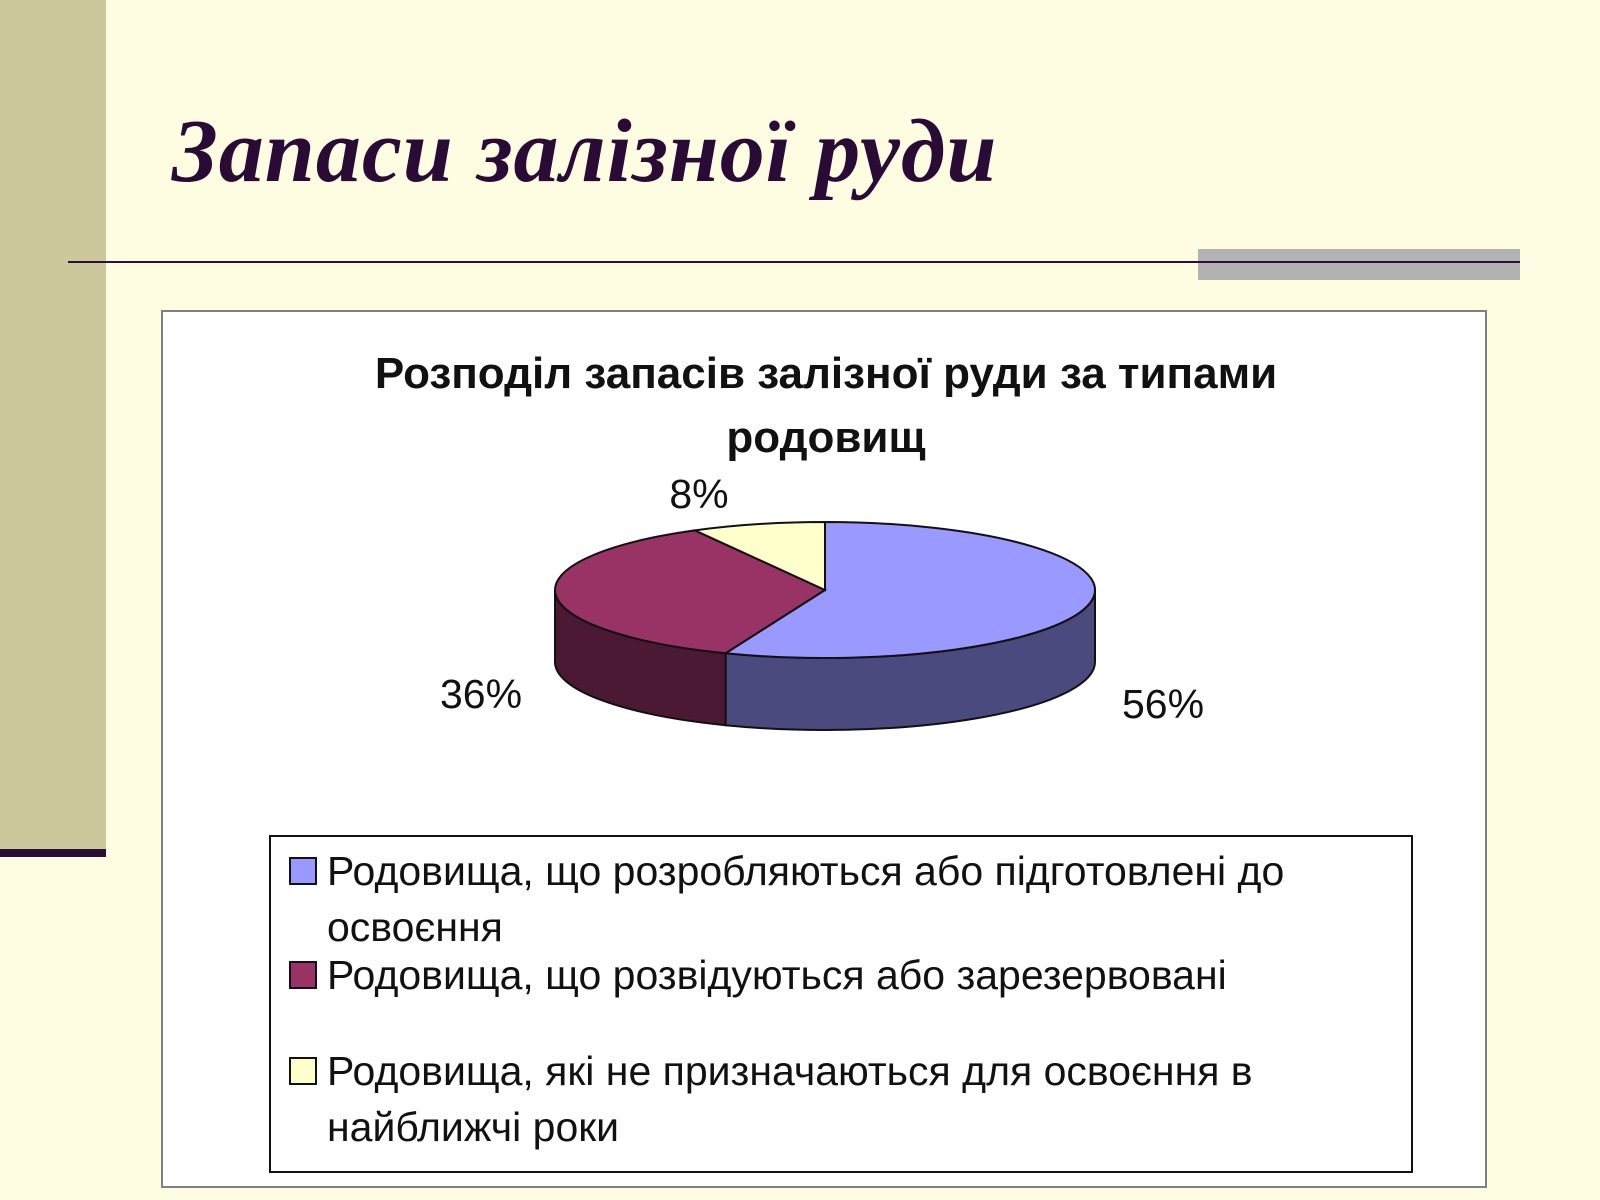 The height and width of the screenshot is (1200, 1600). Describe the element at coordinates (1163, 704) in the screenshot. I see `pie-label-developed: 56%` at that location.